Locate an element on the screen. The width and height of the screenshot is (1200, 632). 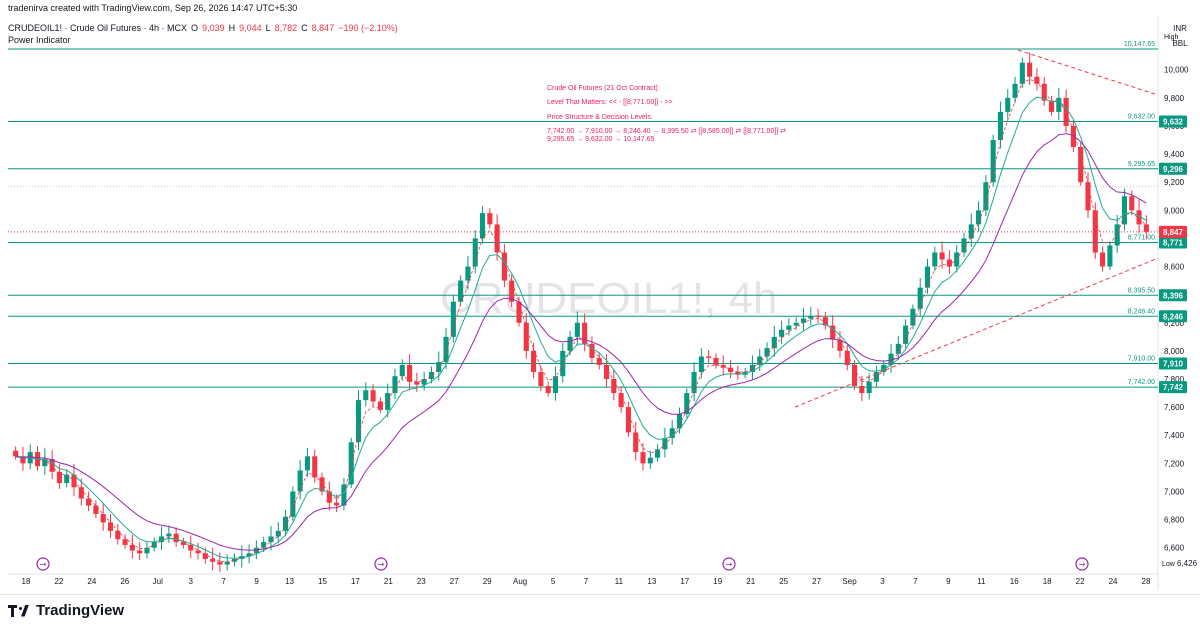
level-label: 10,147.65 is located at coordinates (1139, 44).